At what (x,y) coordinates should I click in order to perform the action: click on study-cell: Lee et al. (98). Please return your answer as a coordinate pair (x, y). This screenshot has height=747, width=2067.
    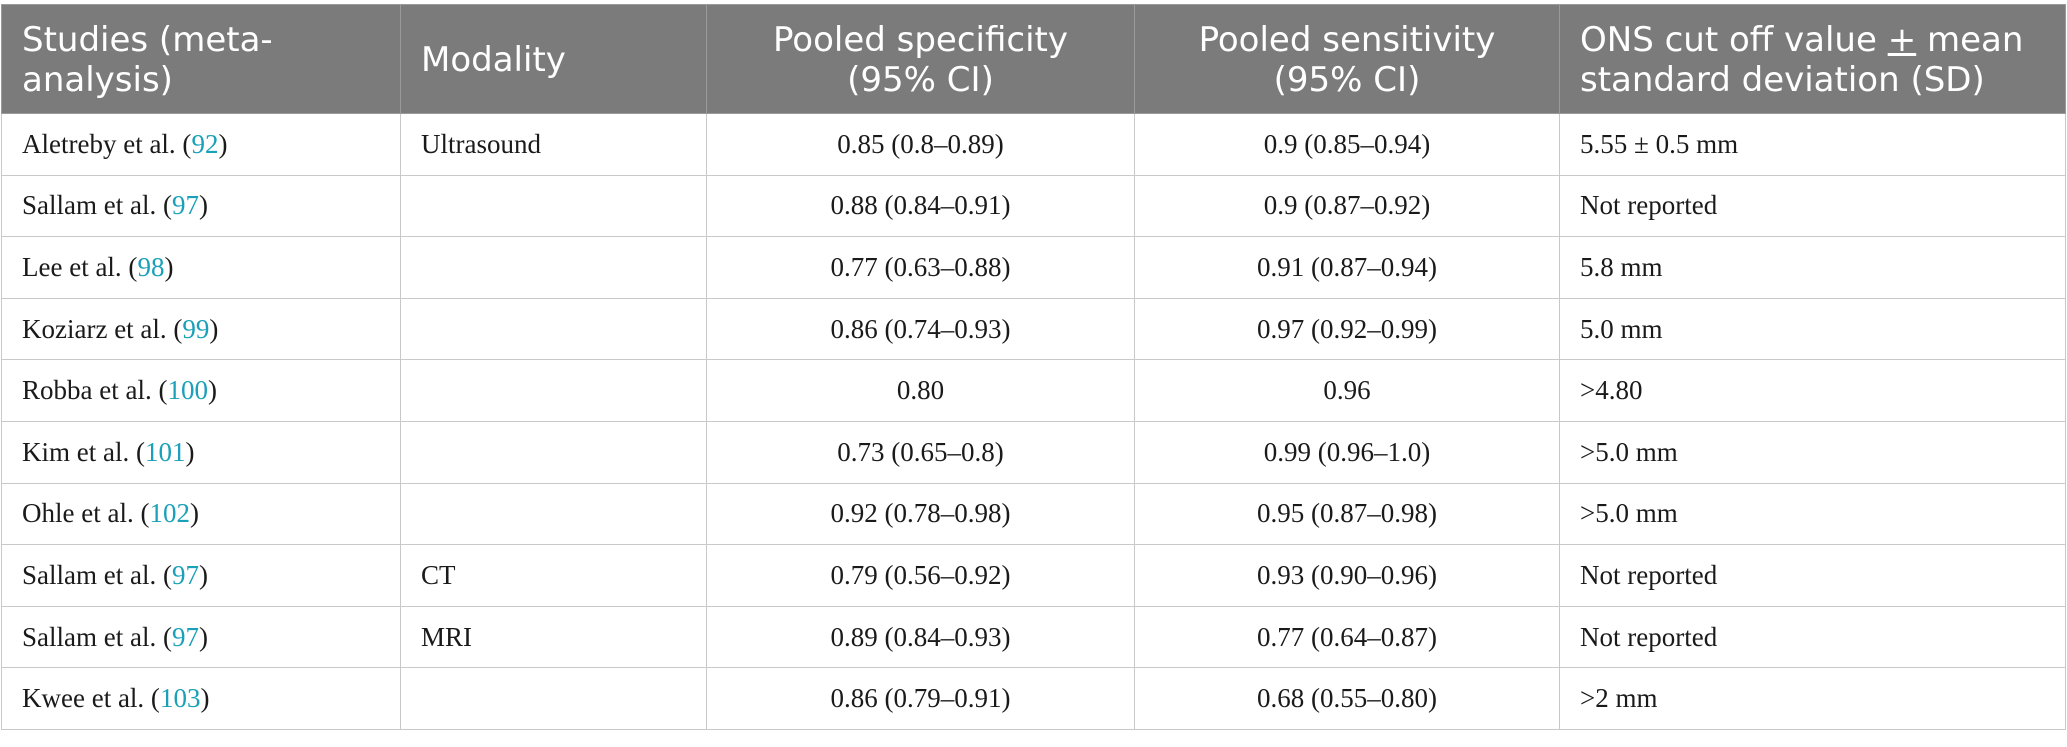
    Looking at the image, I should click on (201, 267).